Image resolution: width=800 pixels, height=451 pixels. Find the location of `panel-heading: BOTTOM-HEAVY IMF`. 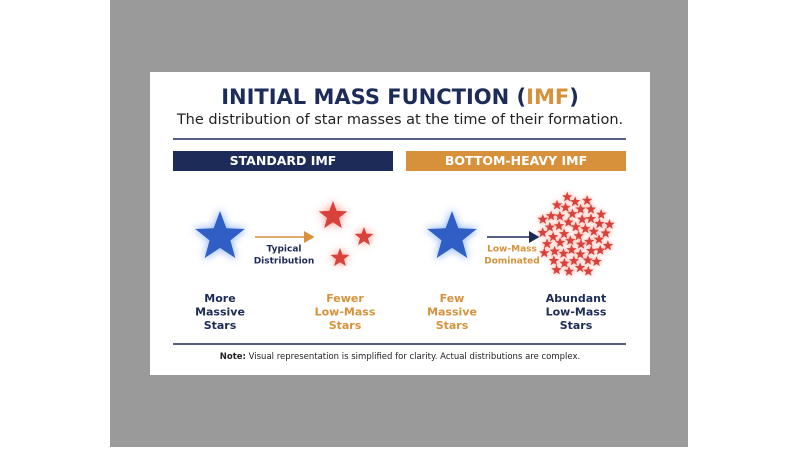

panel-heading: BOTTOM-HEAVY IMF is located at coordinates (516, 160).